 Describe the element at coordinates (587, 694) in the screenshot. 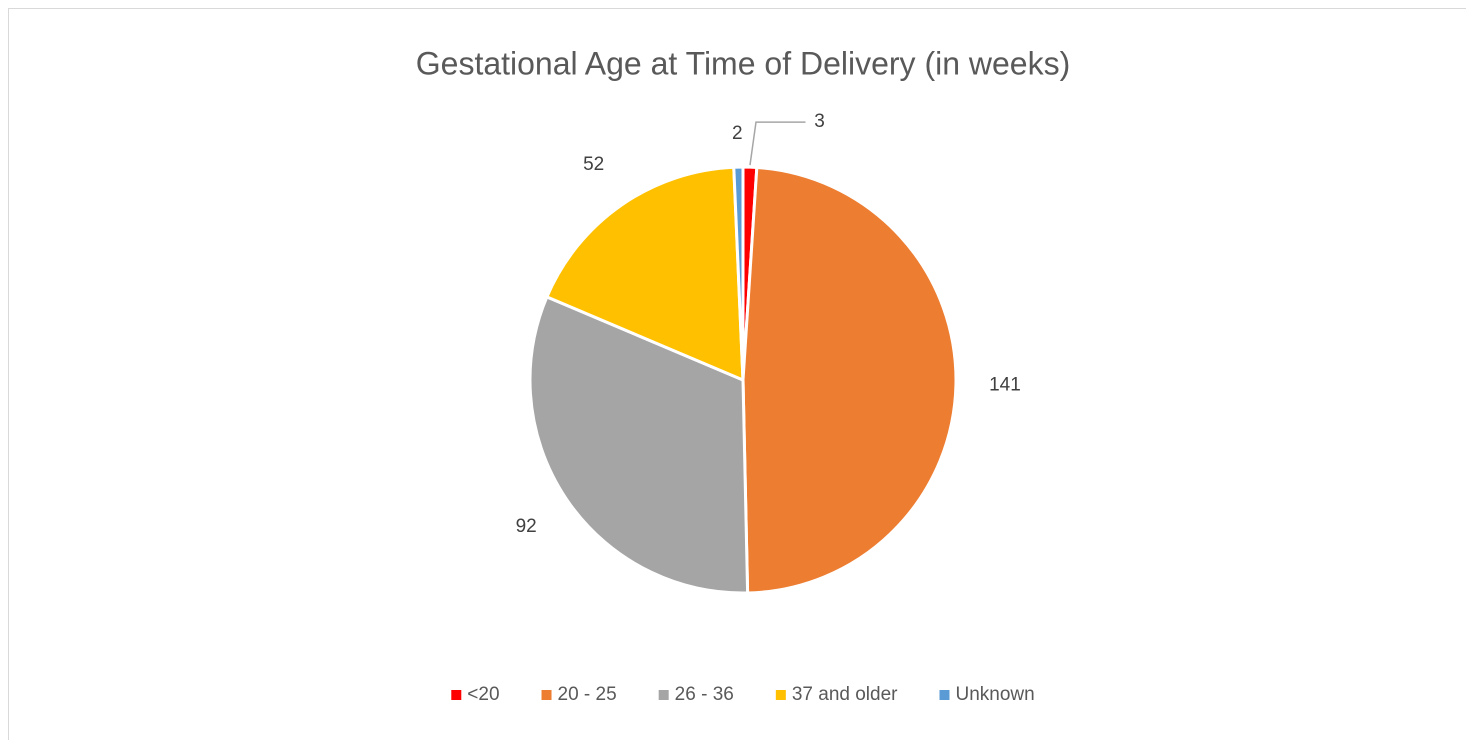

I see `legend-label: 20 - 25` at that location.